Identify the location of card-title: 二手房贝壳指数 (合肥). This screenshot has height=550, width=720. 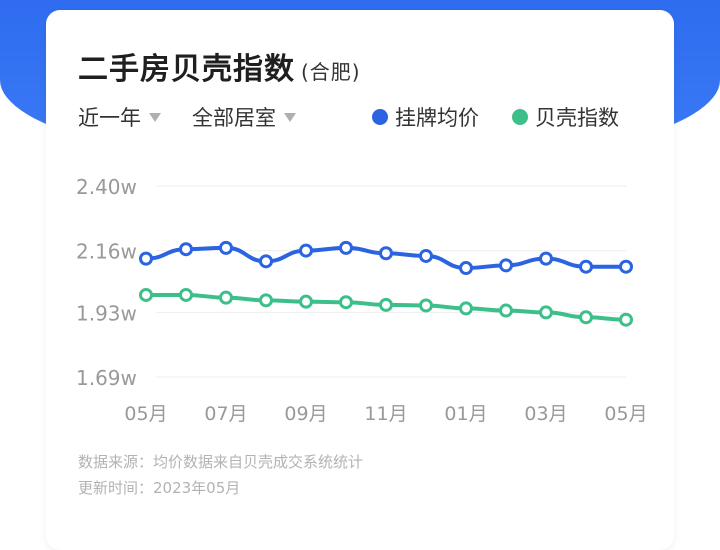
(219, 66).